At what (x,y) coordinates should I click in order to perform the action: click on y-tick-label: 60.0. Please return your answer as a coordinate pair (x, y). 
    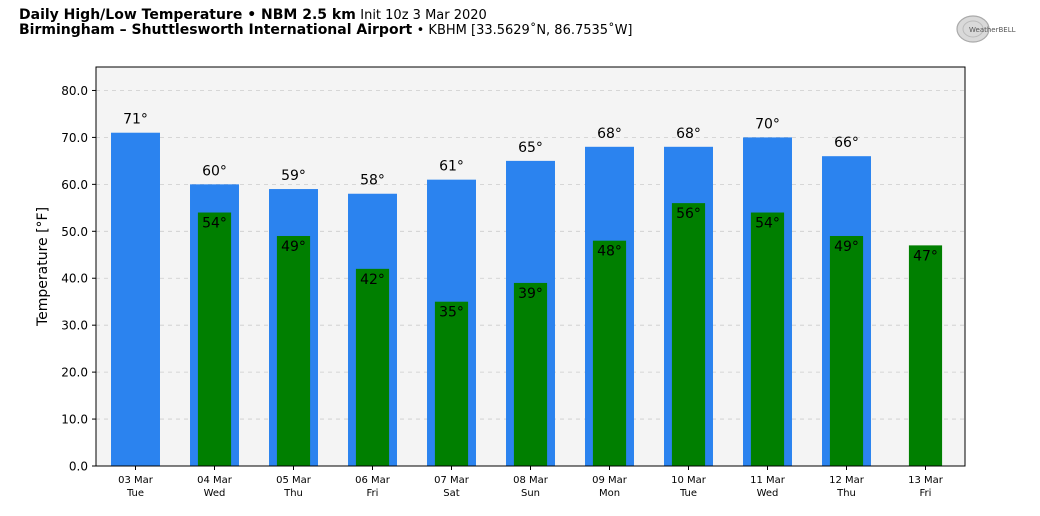
    Looking at the image, I should click on (74, 185).